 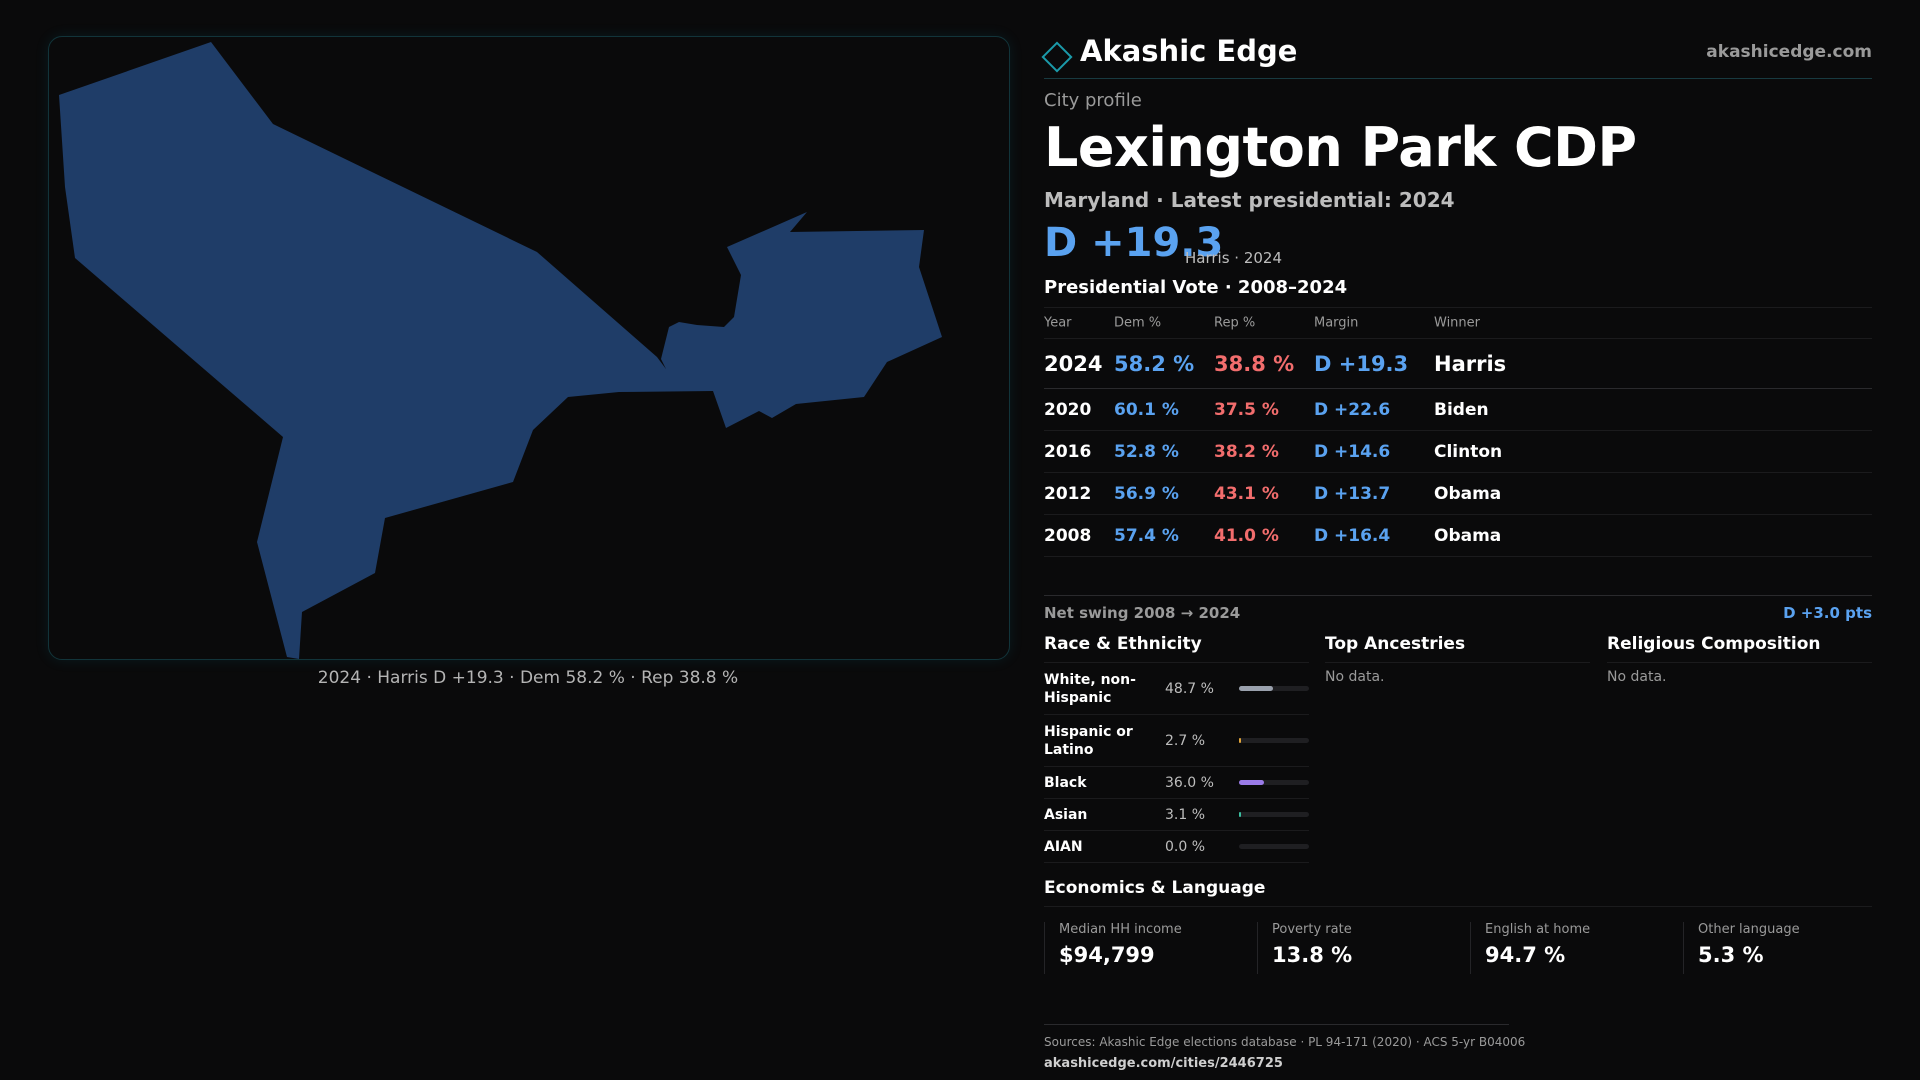 I want to click on cell-rep: 38.2 %, so click(x=1246, y=451).